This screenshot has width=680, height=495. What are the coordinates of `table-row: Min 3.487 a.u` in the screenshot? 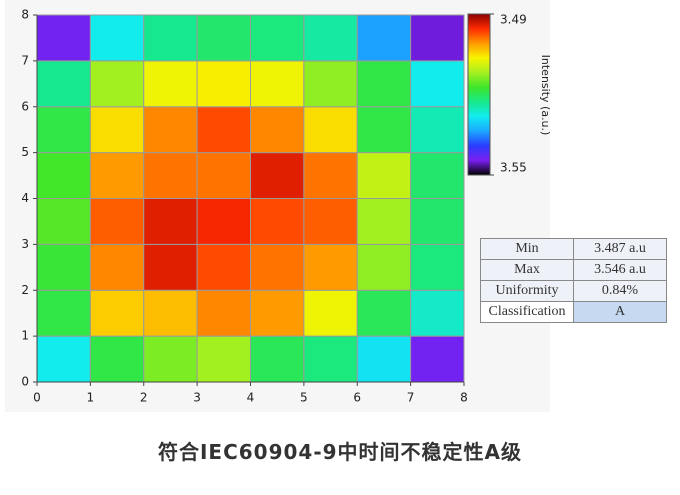 It's located at (573, 249).